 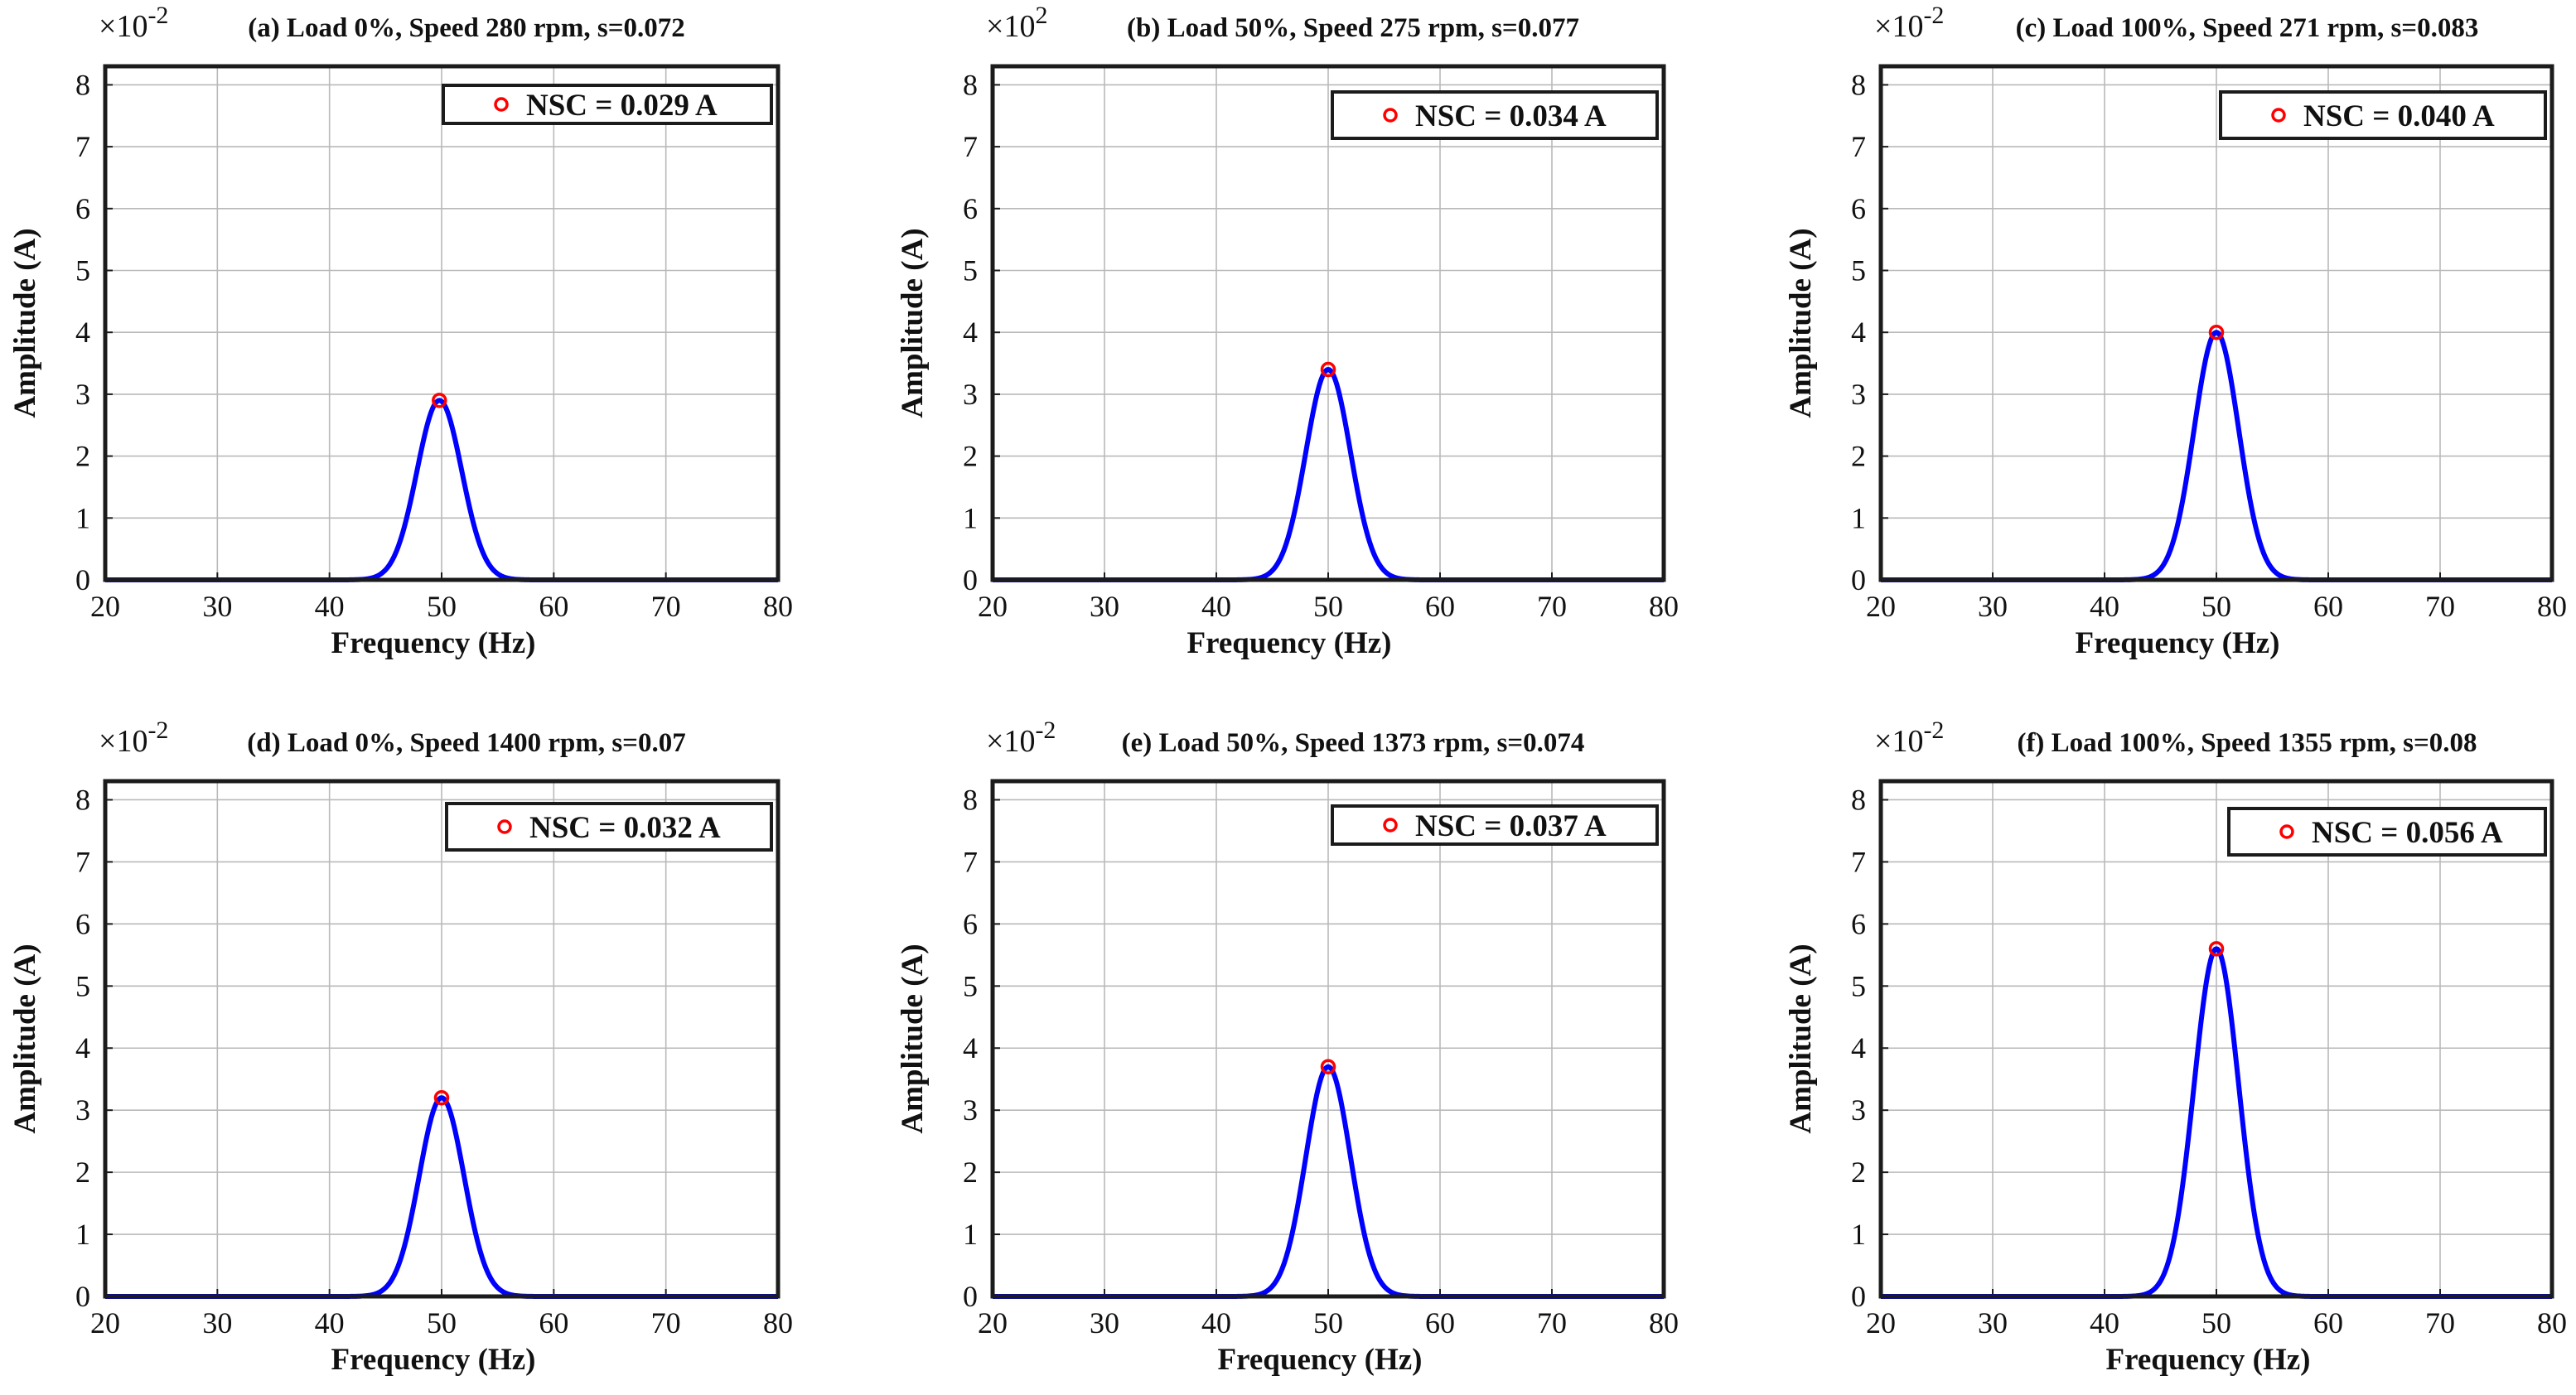 I want to click on legend: NSC = 0.056 A, so click(x=2387, y=832).